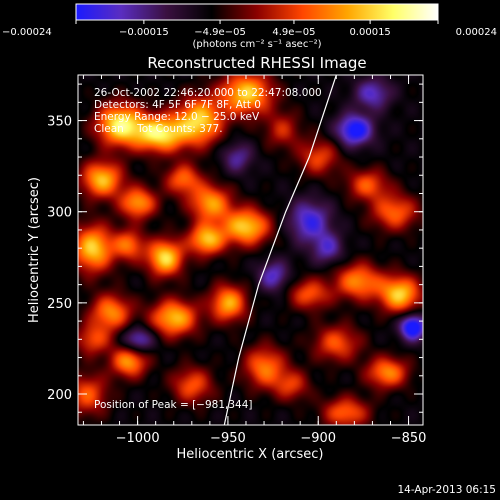 This screenshot has width=500, height=500. Describe the element at coordinates (369, 32) in the screenshot. I see `colorbar-tick-label: 0.00015` at that location.